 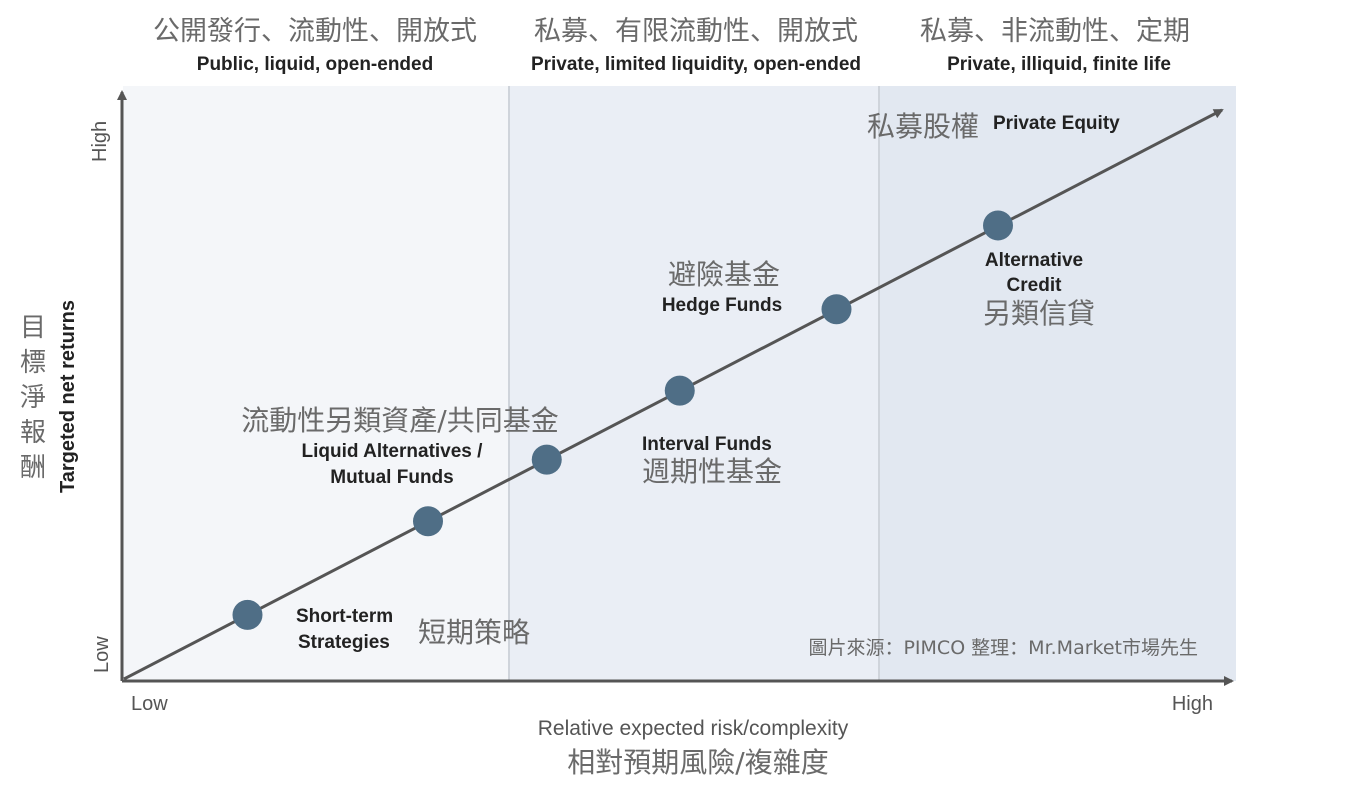 What do you see at coordinates (998, 225) in the screenshot?
I see `point-private-equity` at bounding box center [998, 225].